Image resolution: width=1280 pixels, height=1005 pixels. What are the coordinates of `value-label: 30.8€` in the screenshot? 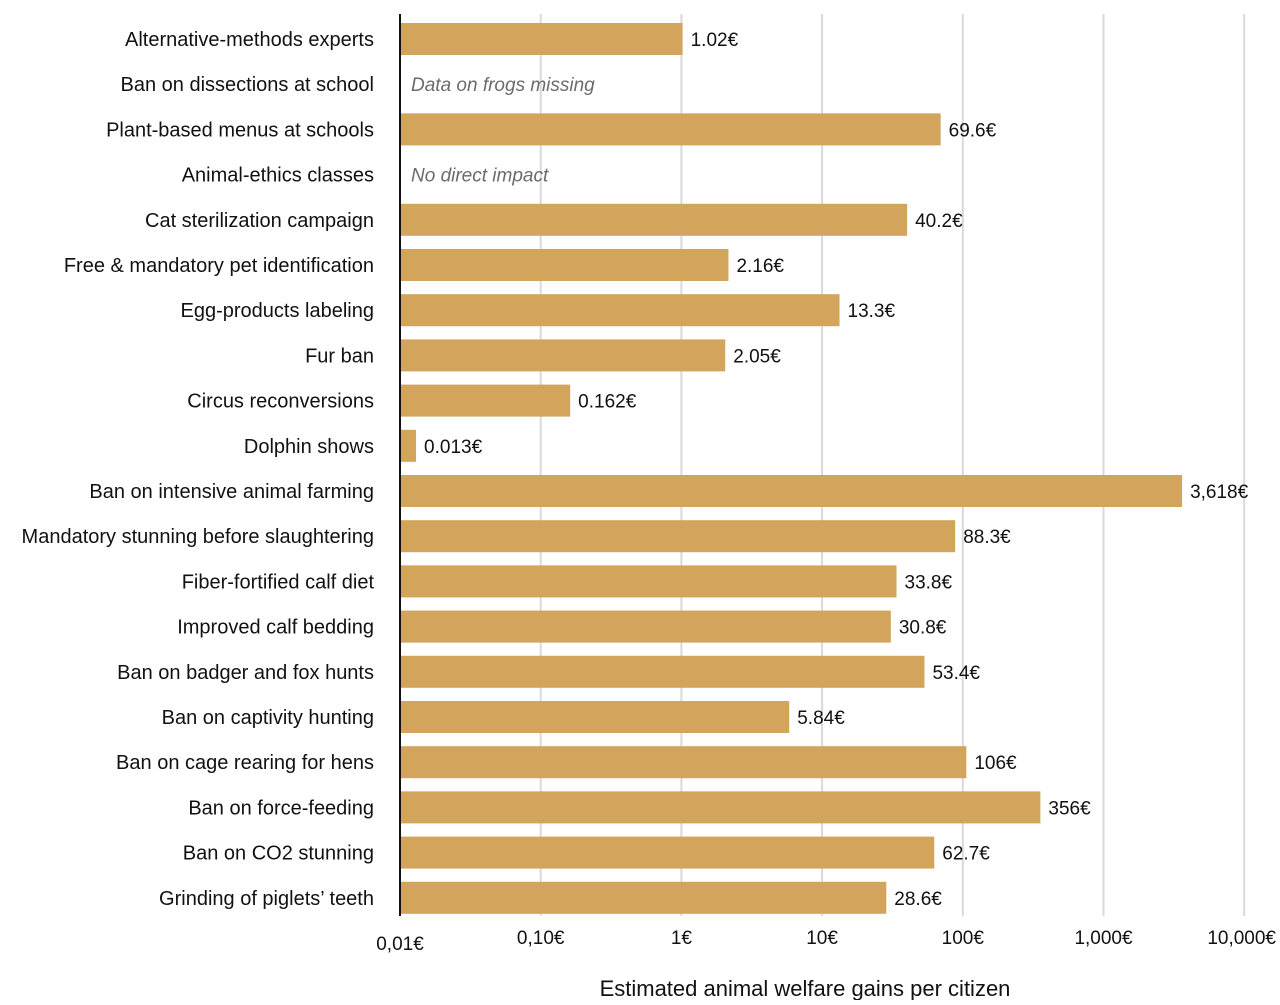 It's located at (923, 628).